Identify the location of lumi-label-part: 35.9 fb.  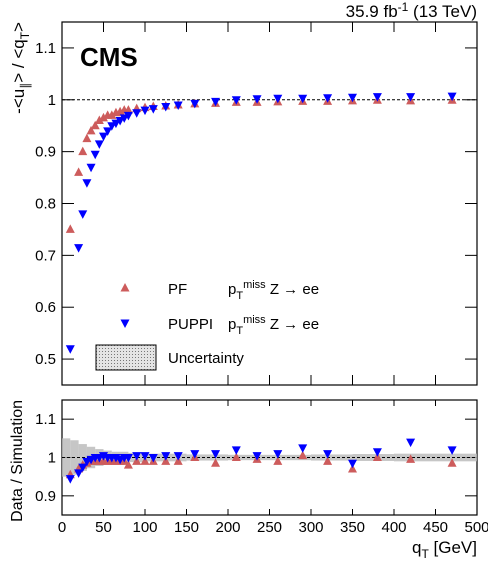
(372, 11).